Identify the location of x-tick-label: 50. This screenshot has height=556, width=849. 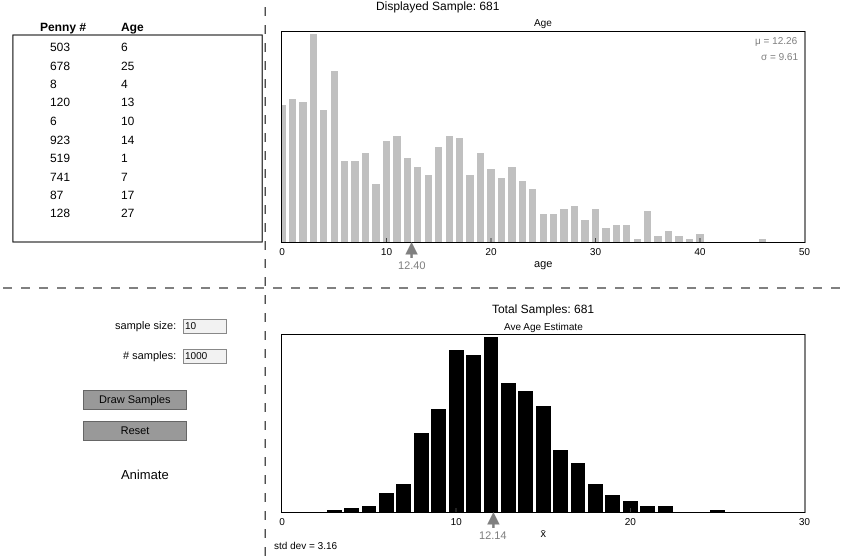
(804, 252).